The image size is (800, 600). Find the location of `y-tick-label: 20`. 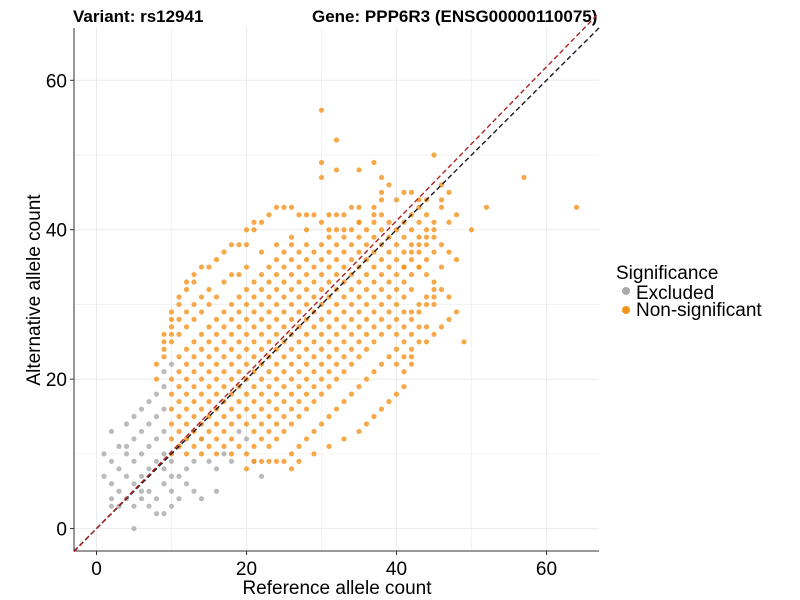

y-tick-label: 20 is located at coordinates (56, 380).